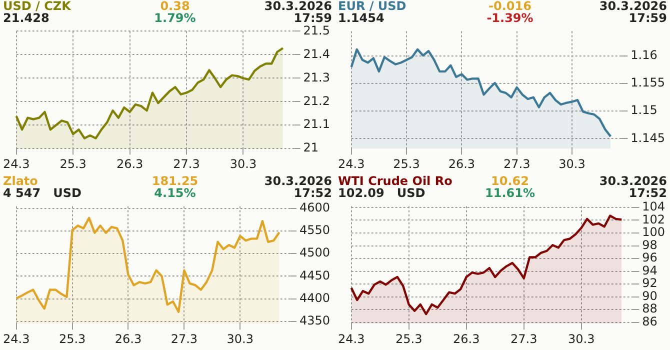  Describe the element at coordinates (650, 309) in the screenshot. I see `y-tick-label: 88` at that location.